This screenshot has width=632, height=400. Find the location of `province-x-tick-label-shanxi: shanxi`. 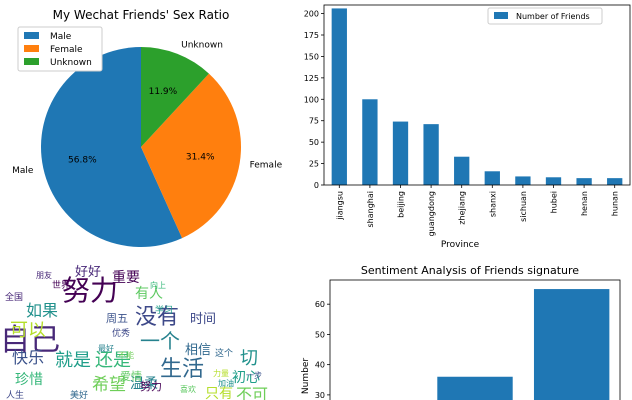

province-x-tick-label-shanxi: shanxi is located at coordinates (492, 204).